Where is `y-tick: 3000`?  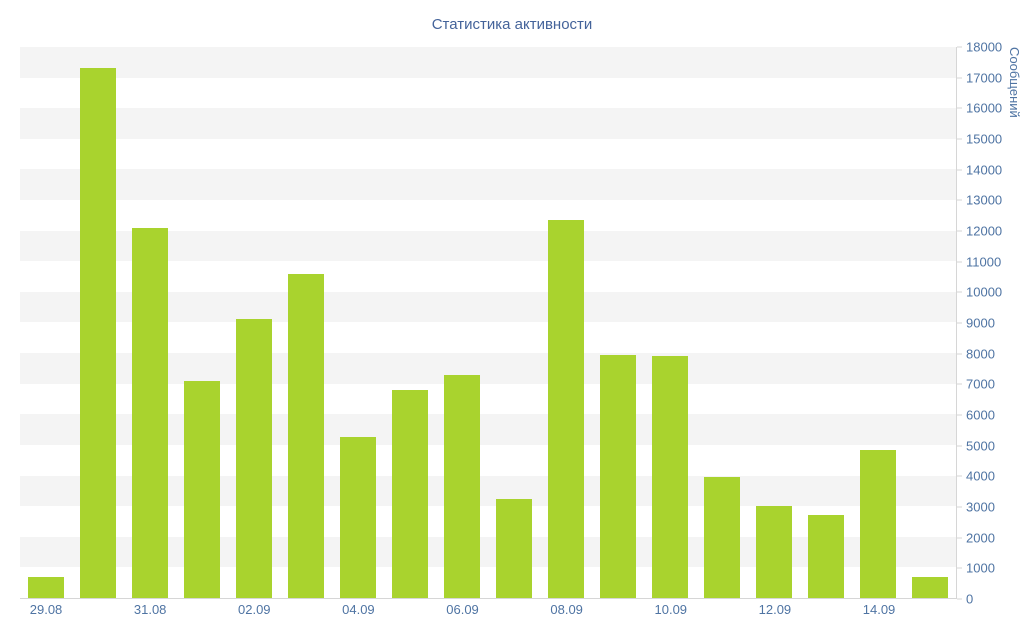
y-tick: 3000 is located at coordinates (976, 507).